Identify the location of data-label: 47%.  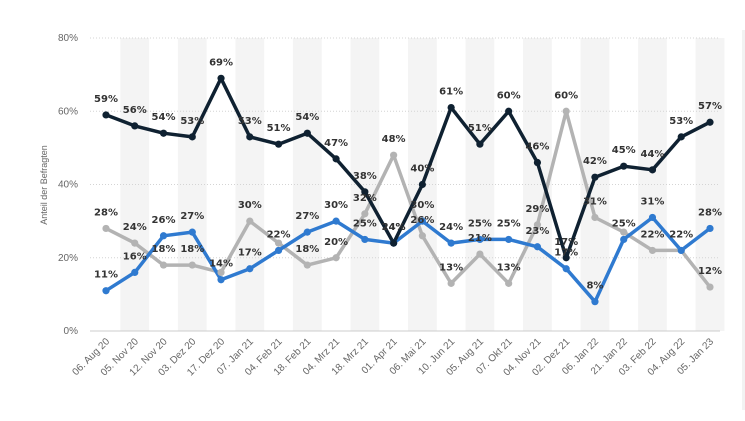
(336, 143).